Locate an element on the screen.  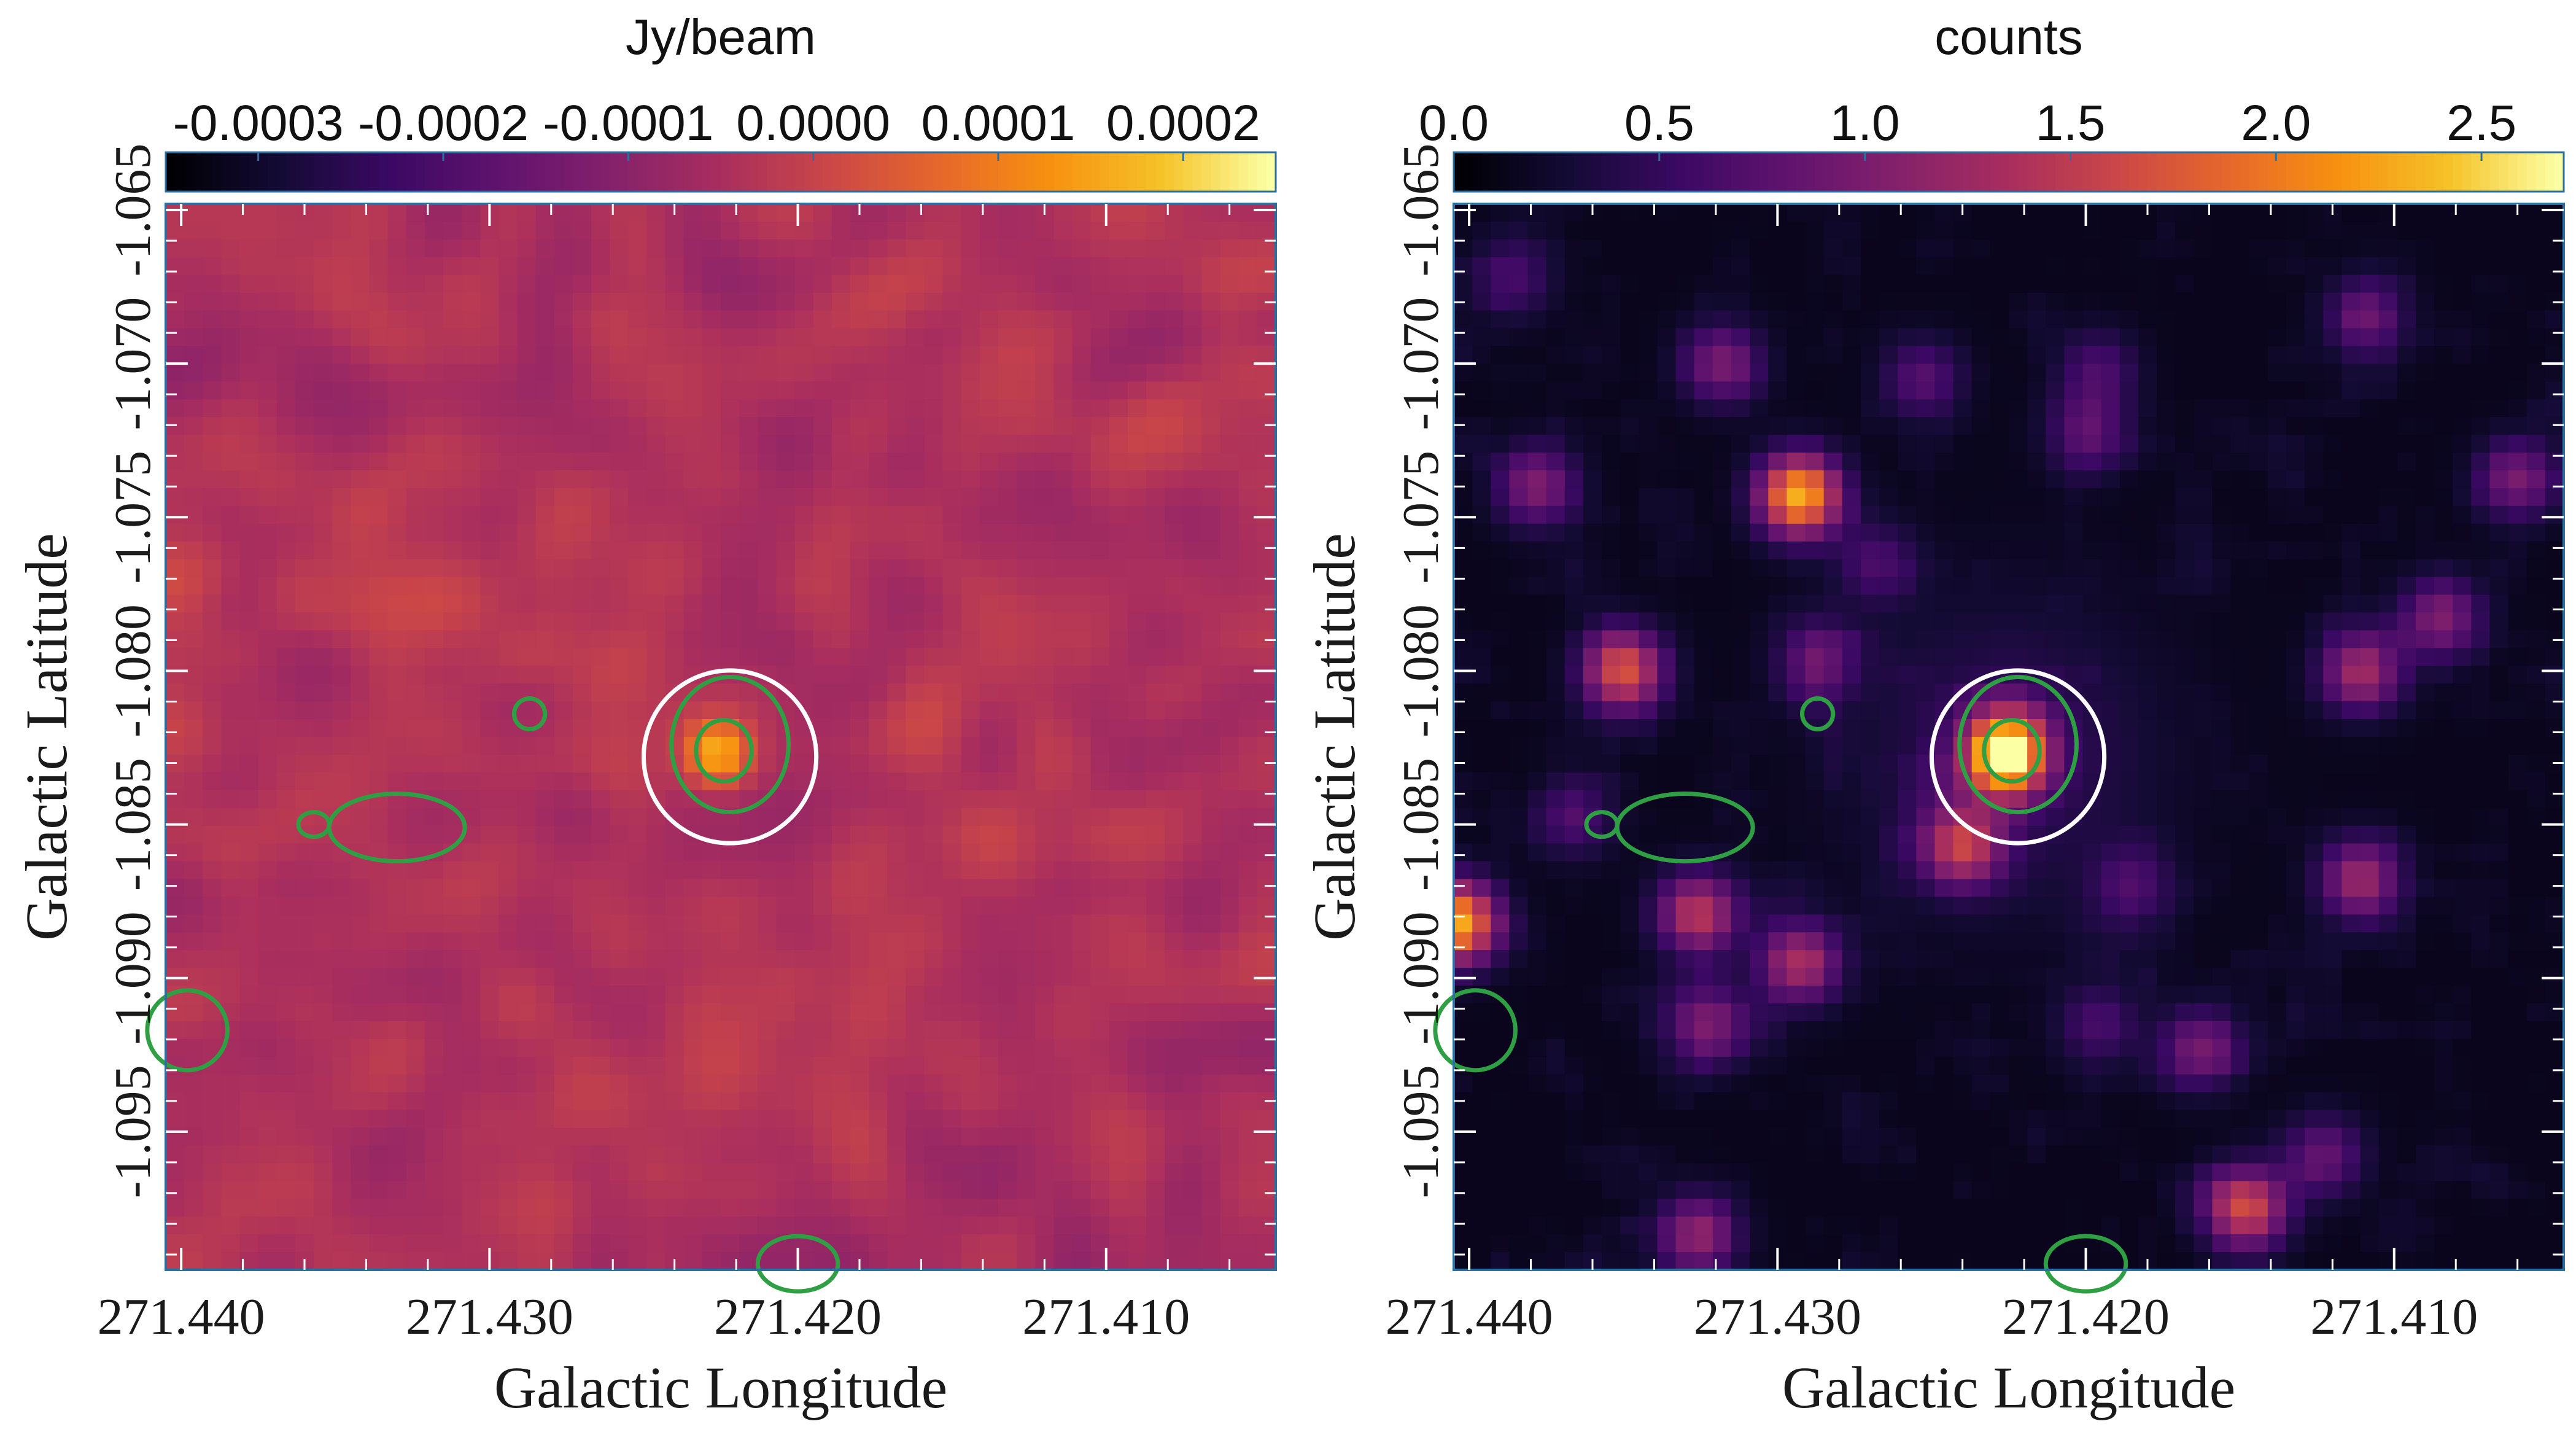
contours is located at coordinates (492, 984).